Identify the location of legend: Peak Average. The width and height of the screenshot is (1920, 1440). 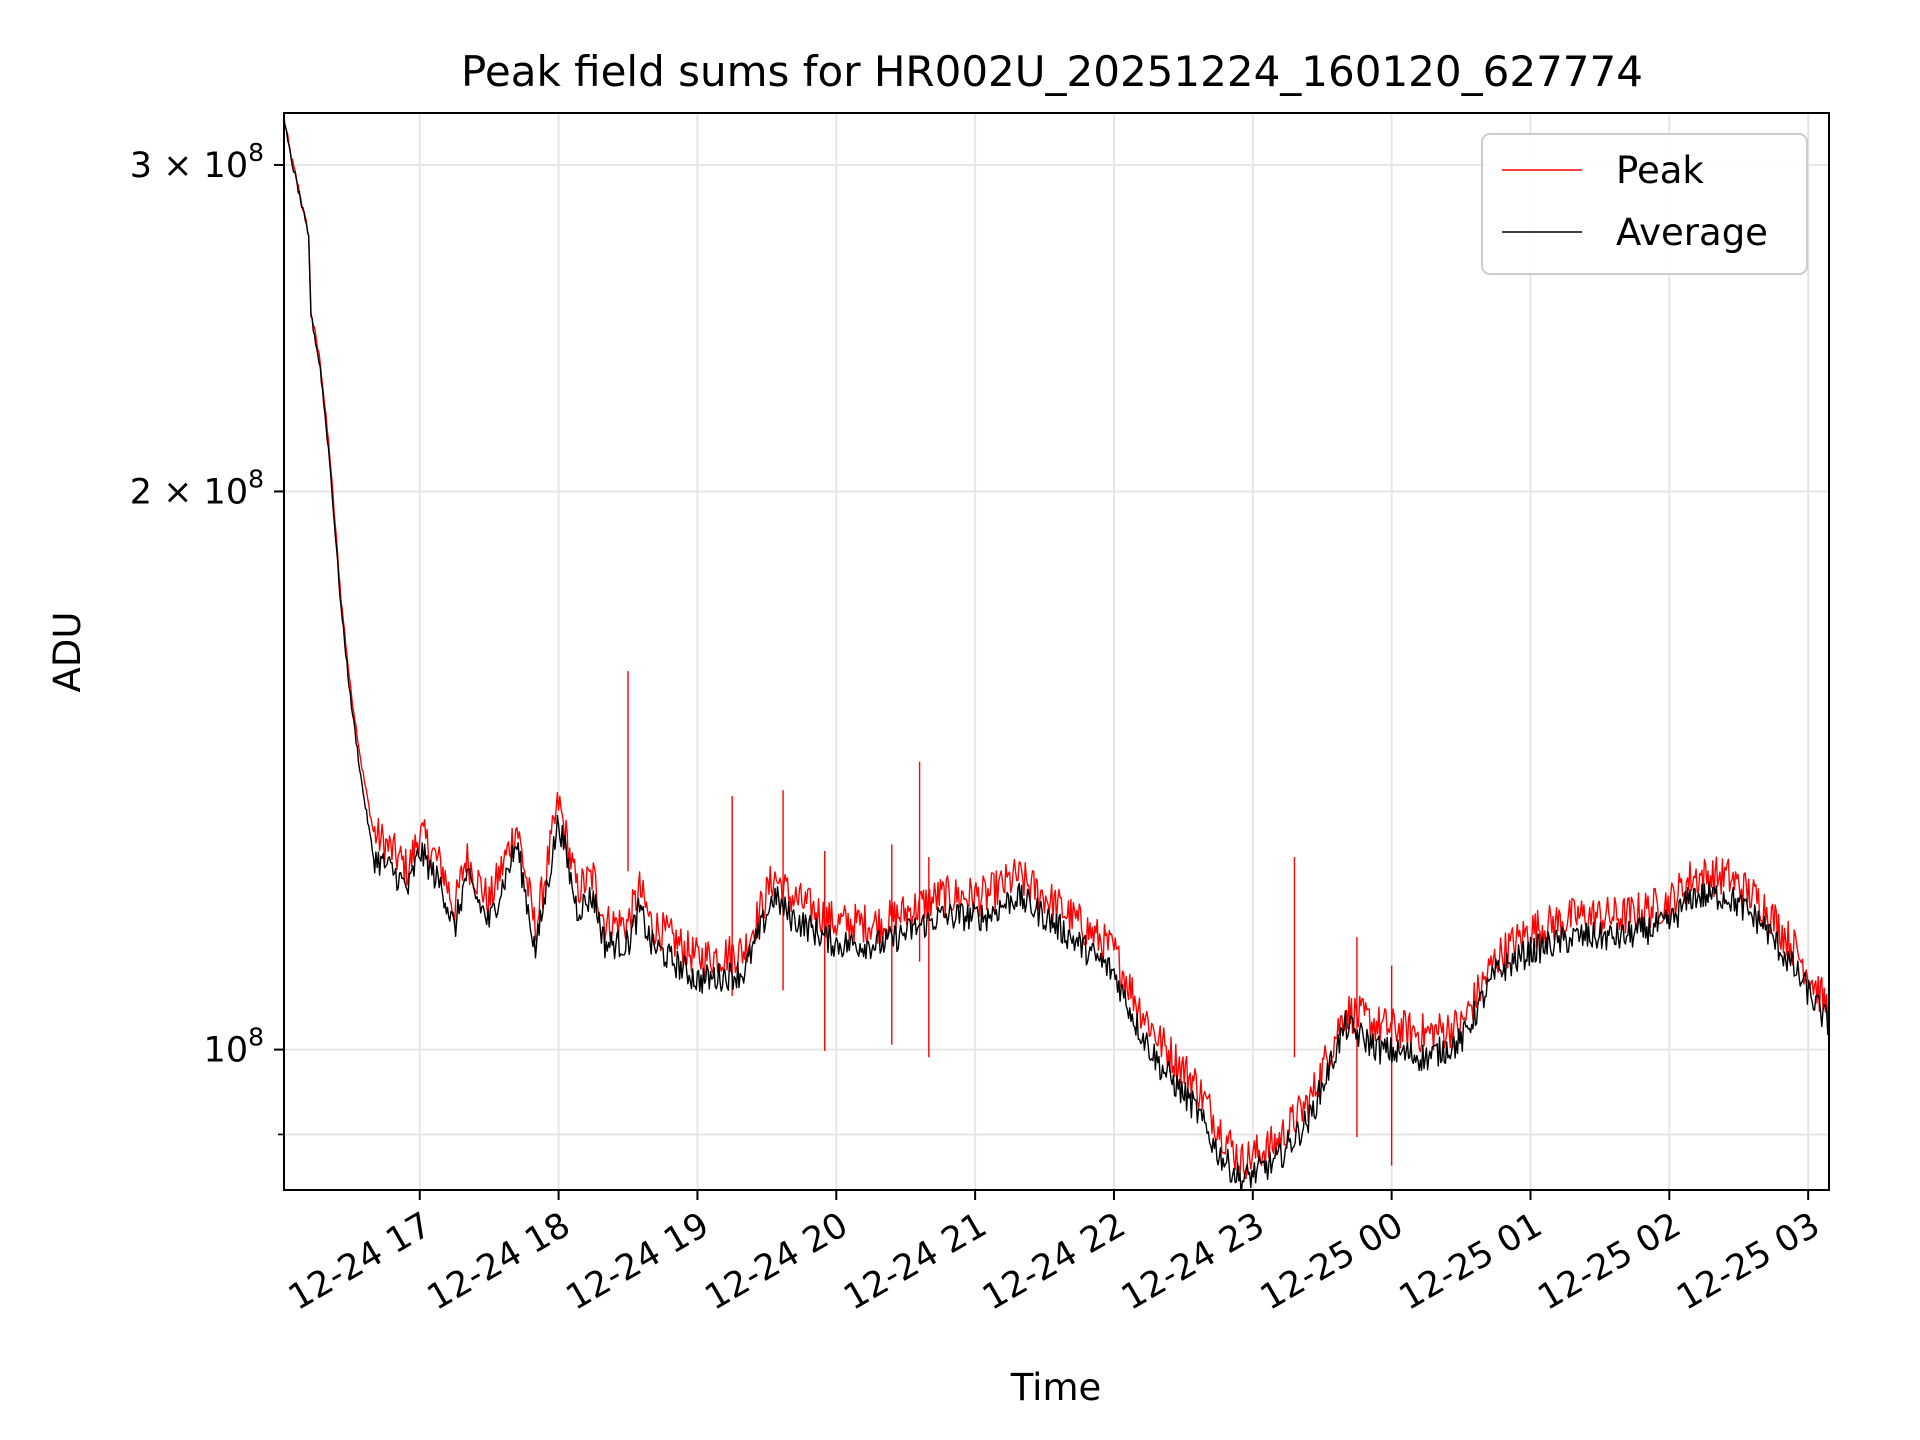
(1644, 204).